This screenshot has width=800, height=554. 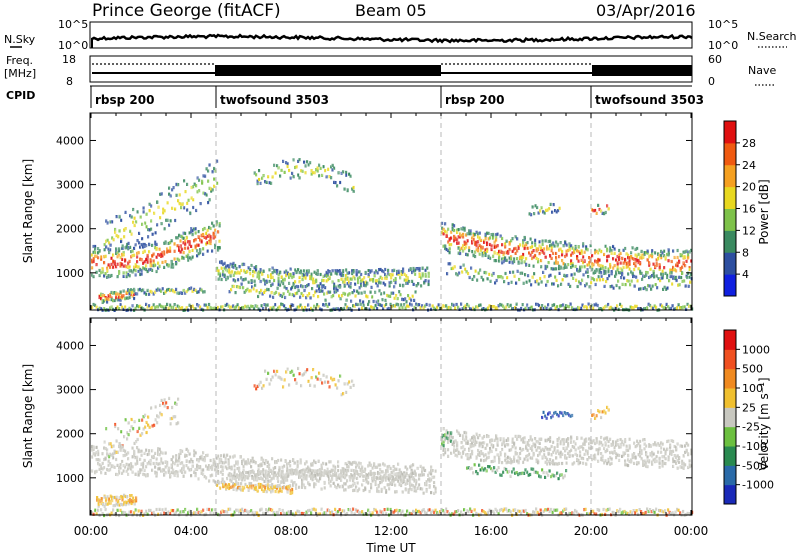 What do you see at coordinates (70, 140) in the screenshot?
I see `y-tick-label: 4000` at bounding box center [70, 140].